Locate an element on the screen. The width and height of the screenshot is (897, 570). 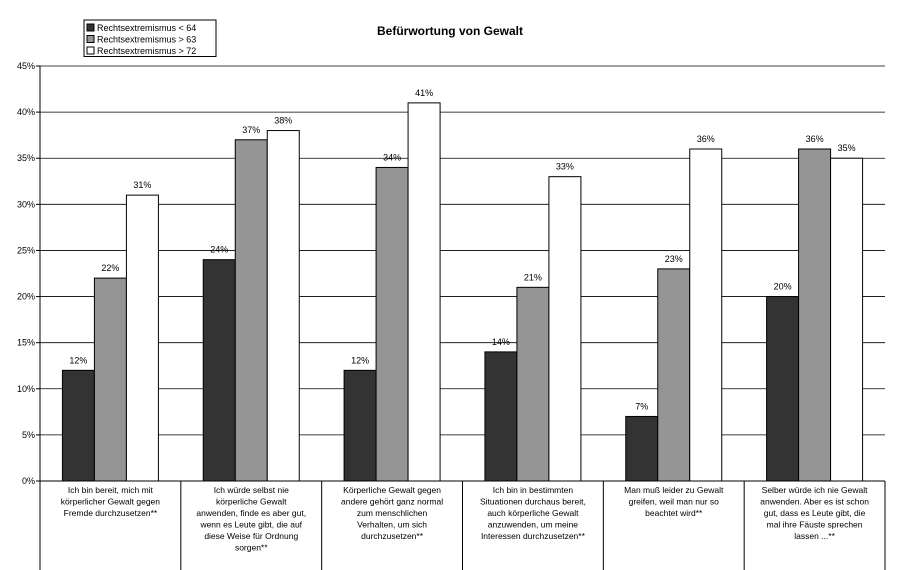
category-label: auch körperliche Gewalt is located at coordinates (533, 513).